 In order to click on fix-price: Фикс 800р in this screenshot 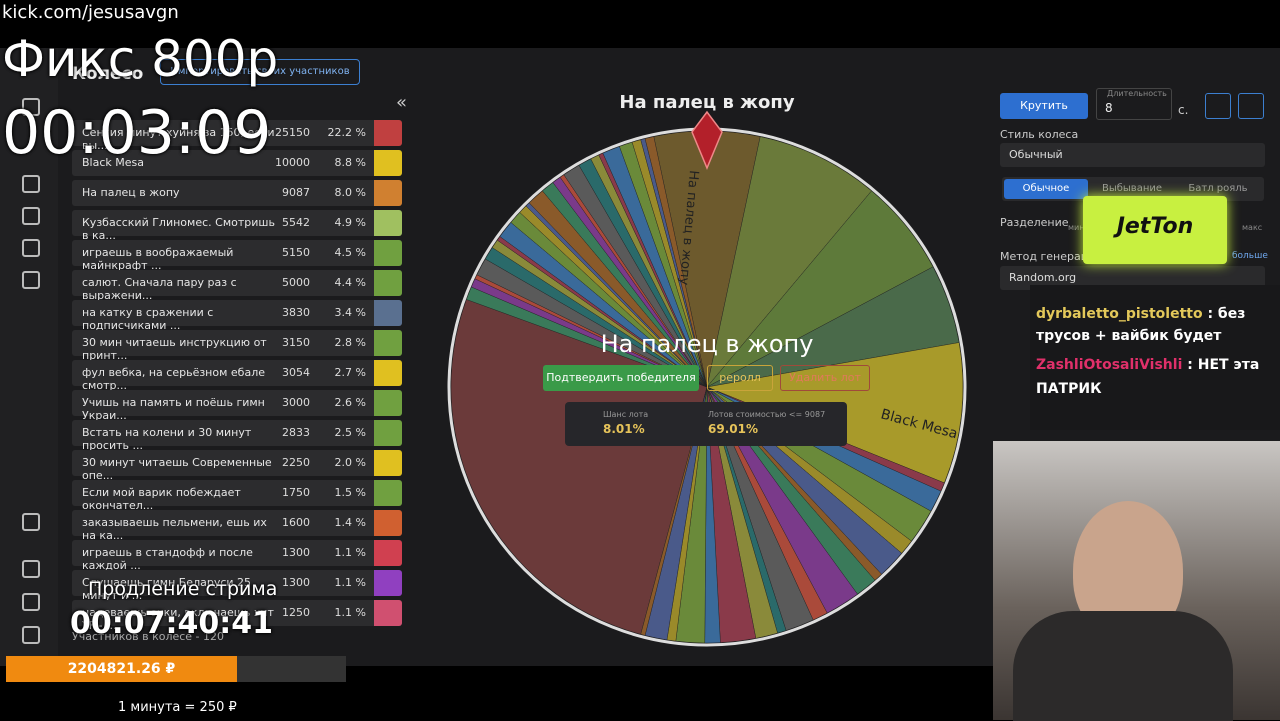, I will do `click(140, 59)`.